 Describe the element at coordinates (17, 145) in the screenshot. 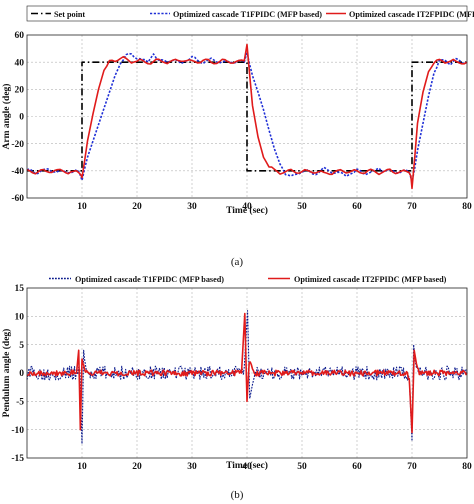

I see `y-tick-label: -20` at that location.